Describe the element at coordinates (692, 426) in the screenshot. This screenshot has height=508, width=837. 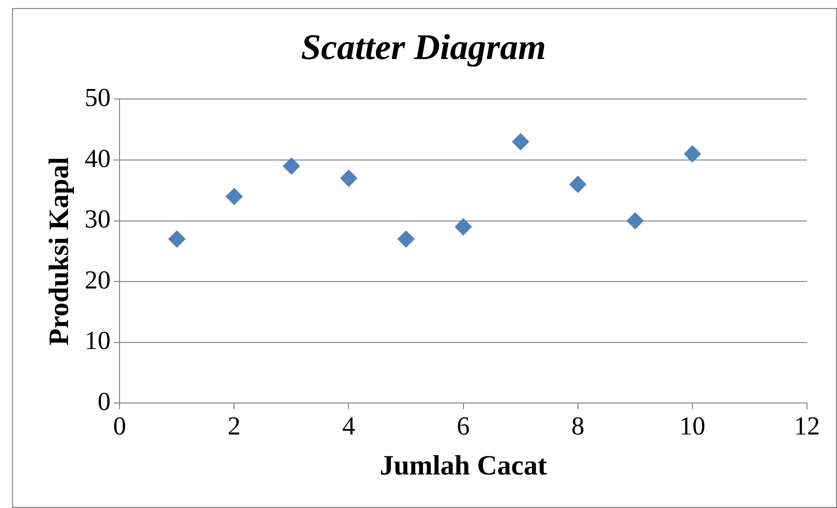
I see `x-tick-label: 10` at that location.